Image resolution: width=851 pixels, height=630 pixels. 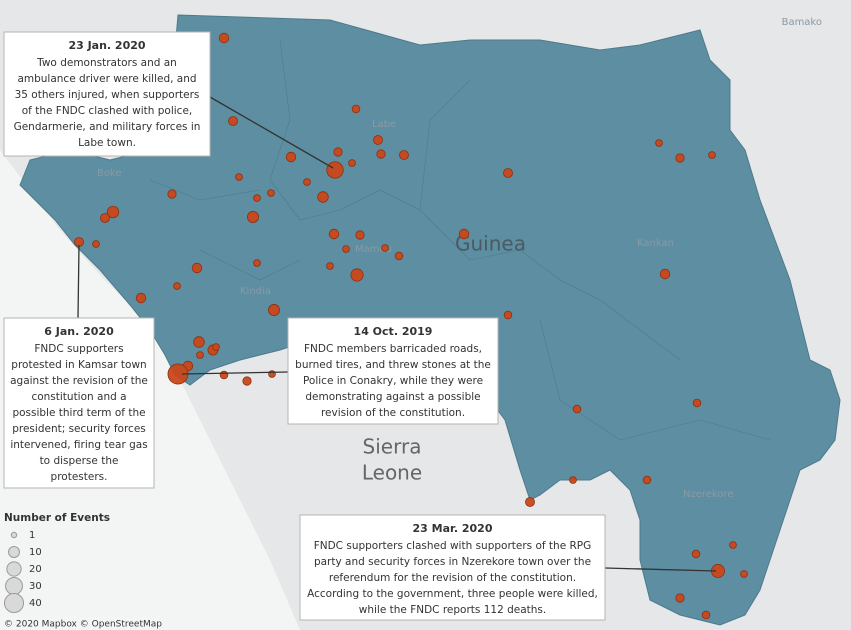 I want to click on annotation-text: 35 others injured, when supporters, so click(x=107, y=95).